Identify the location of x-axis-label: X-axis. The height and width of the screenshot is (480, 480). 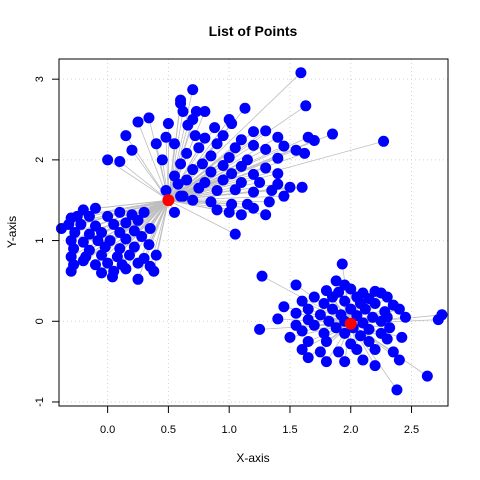
(252, 458).